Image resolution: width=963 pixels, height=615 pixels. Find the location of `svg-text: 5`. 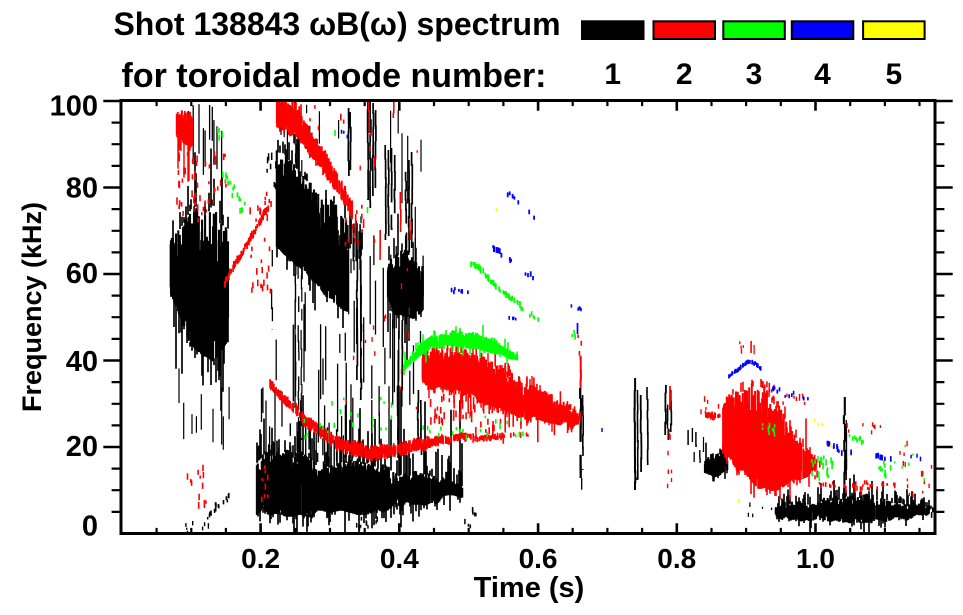

svg-text: 5 is located at coordinates (893, 74).